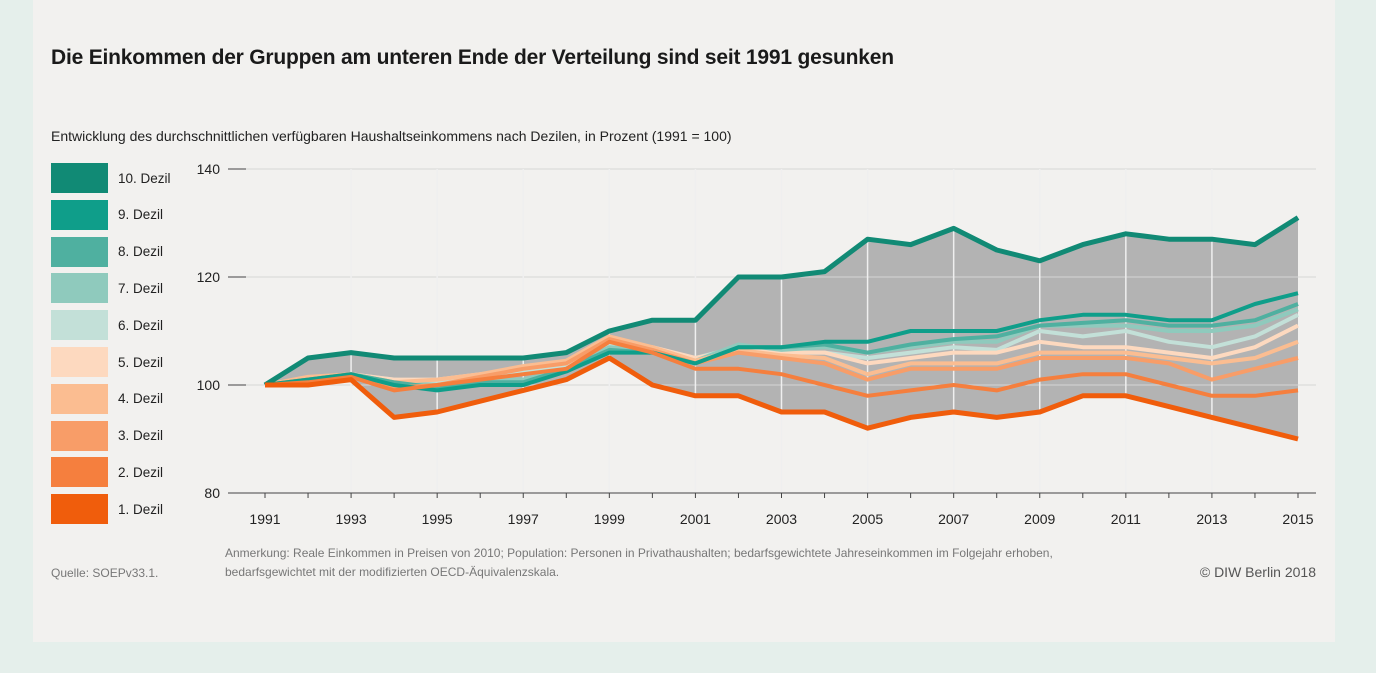 This screenshot has width=1376, height=673. I want to click on legend-item: 1. Dezil, so click(107, 509).